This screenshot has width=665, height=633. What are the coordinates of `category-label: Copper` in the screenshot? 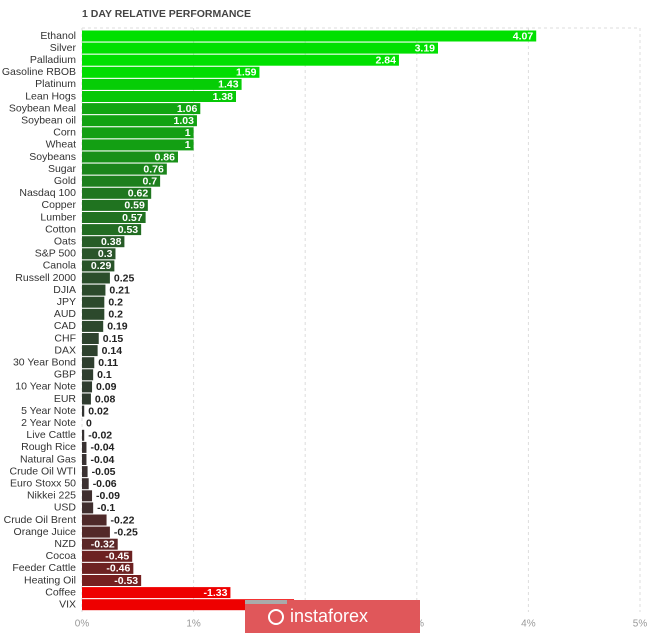 It's located at (59, 205).